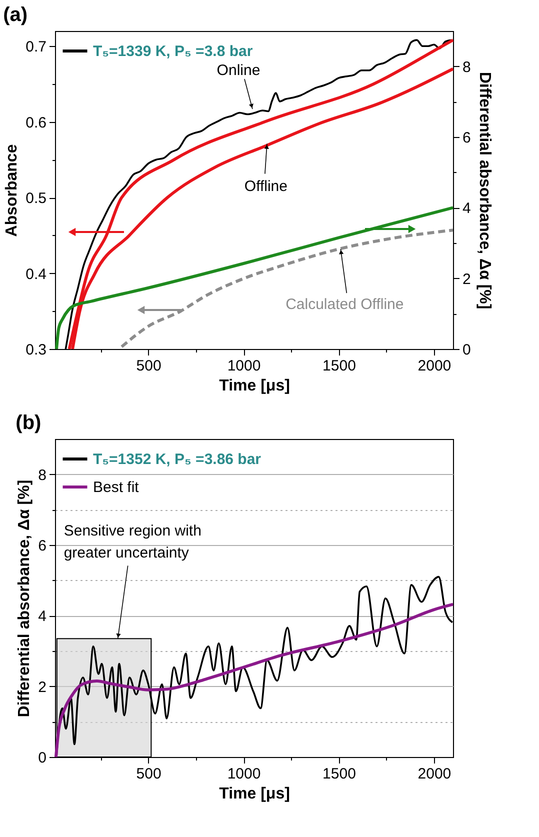 The height and width of the screenshot is (837, 539). Describe the element at coordinates (36, 274) in the screenshot. I see `y-tick-label: 0.4` at that location.